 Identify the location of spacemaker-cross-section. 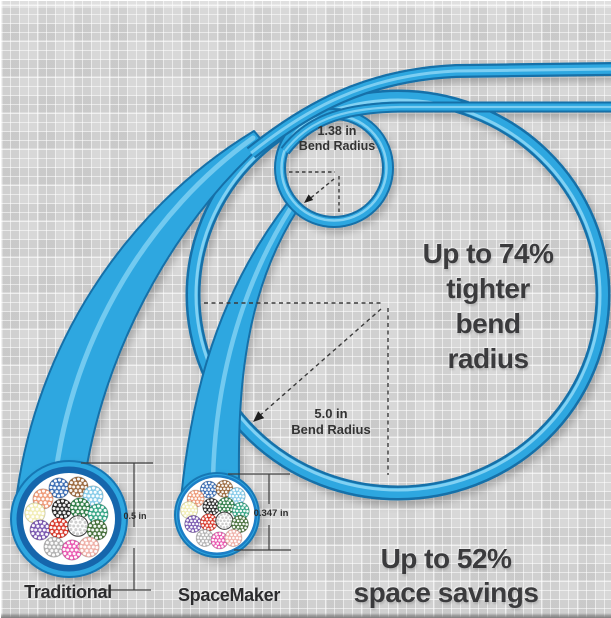
(217, 515).